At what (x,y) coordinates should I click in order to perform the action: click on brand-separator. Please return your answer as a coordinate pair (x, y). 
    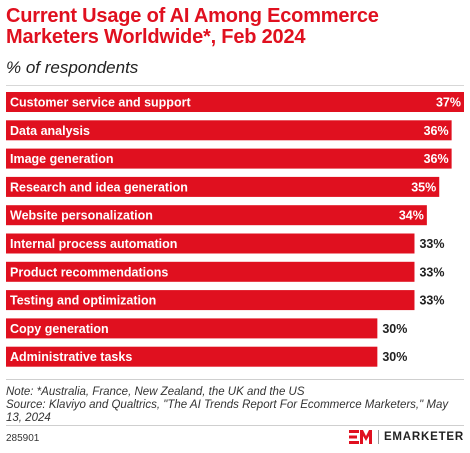
    Looking at the image, I should click on (378, 437).